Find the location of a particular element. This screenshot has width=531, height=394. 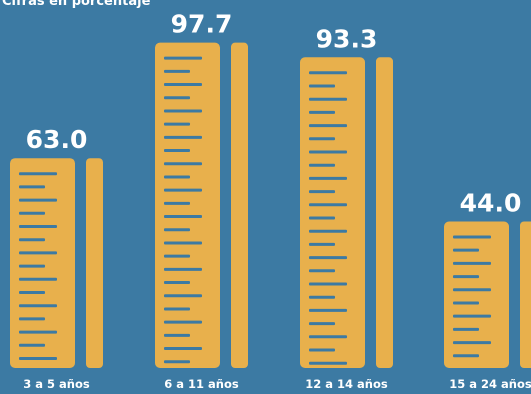

value-label-1: 63.0 is located at coordinates (57, 139).